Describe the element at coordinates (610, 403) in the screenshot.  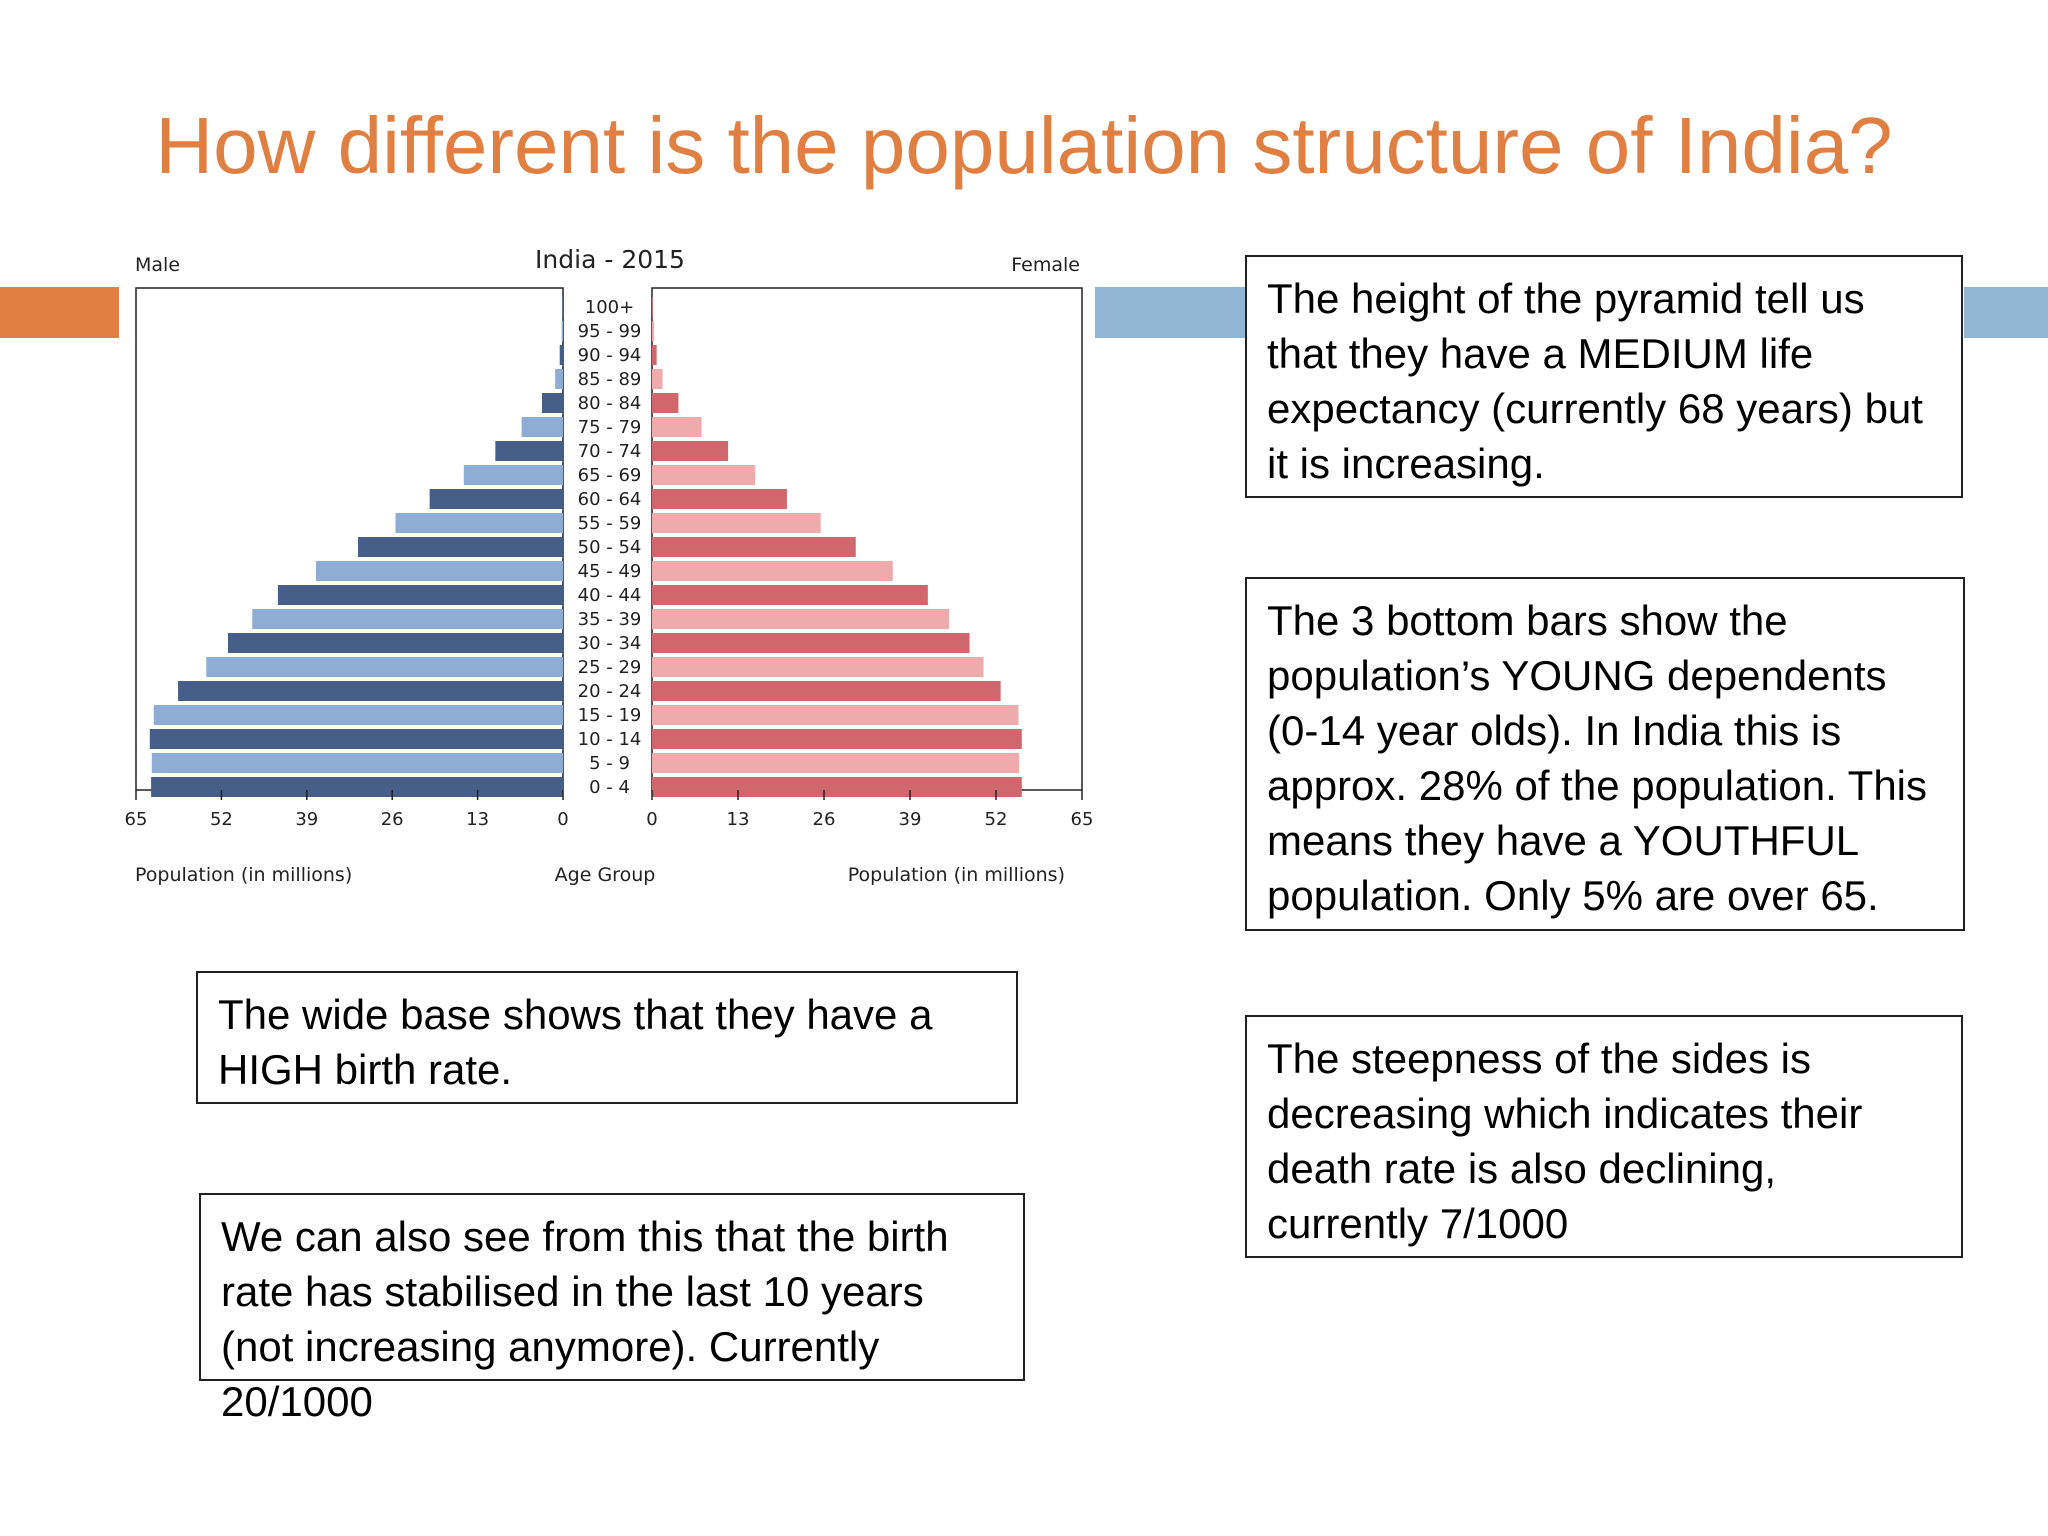
I see `age-group-label-4: 80 - 84` at that location.